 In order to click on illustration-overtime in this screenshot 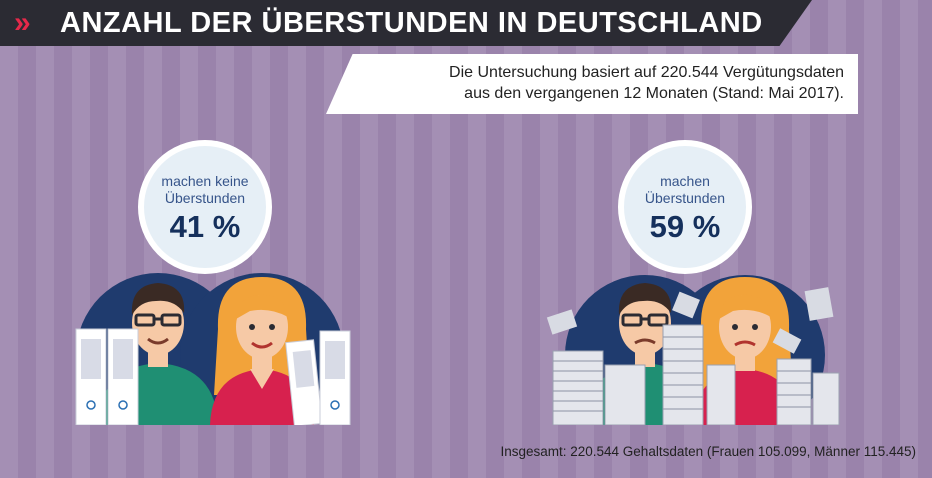, I will do `click(693, 350)`.